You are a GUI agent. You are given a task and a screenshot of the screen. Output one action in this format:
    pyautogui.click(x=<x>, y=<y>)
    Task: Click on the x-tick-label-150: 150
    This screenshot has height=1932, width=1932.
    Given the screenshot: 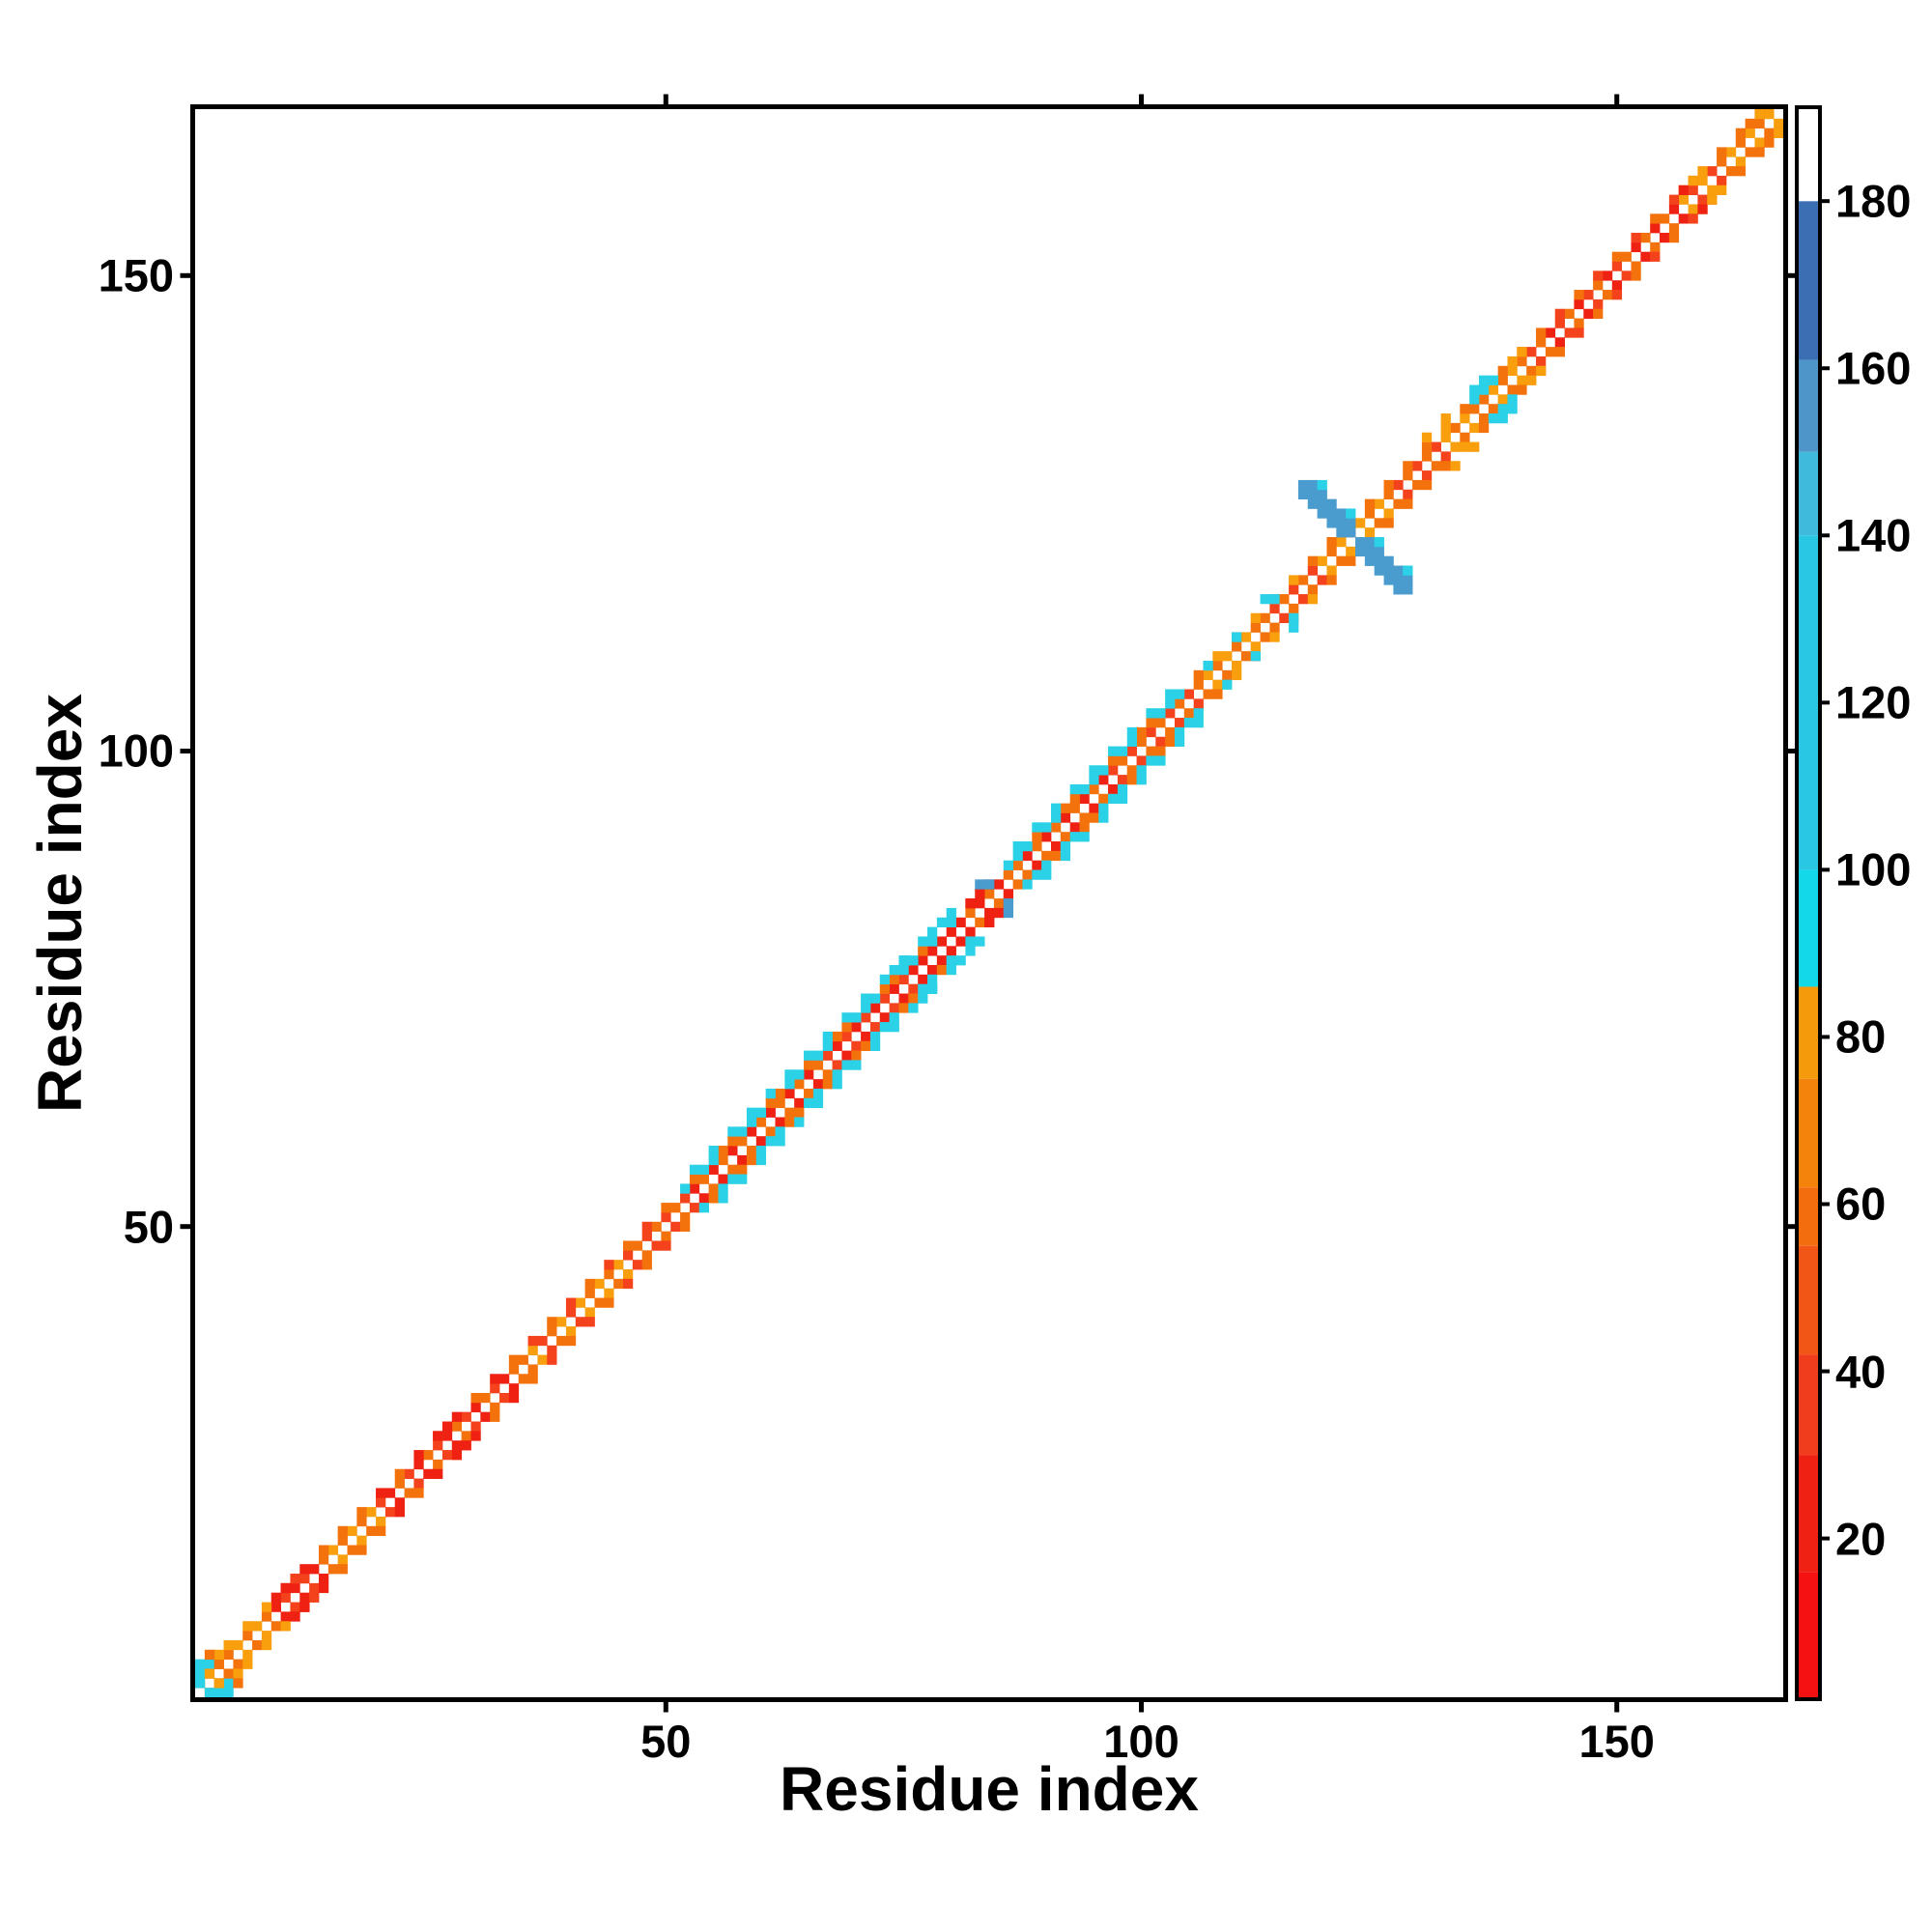 What is the action you would take?
    pyautogui.click(x=1616, y=1741)
    